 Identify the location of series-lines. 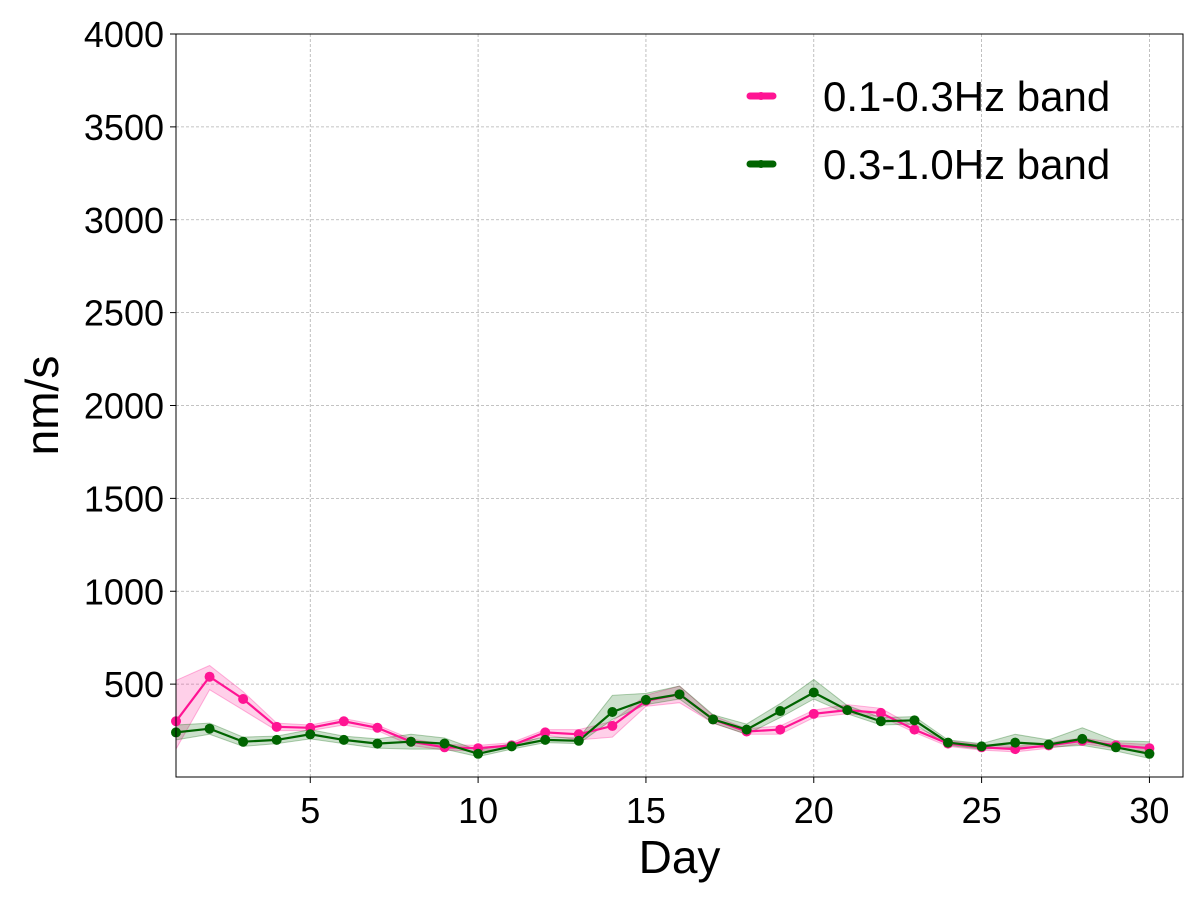
(662, 715).